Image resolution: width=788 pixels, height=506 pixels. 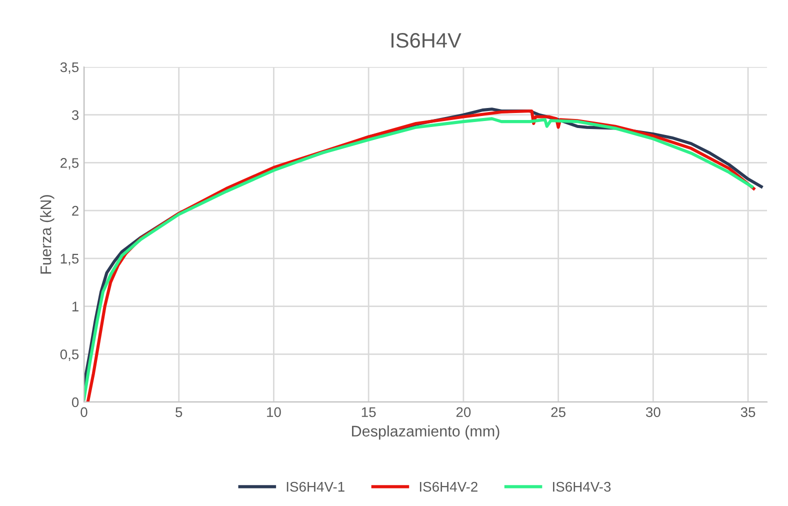 What do you see at coordinates (449, 487) in the screenshot?
I see `legend-label: IS6H4V-2` at bounding box center [449, 487].